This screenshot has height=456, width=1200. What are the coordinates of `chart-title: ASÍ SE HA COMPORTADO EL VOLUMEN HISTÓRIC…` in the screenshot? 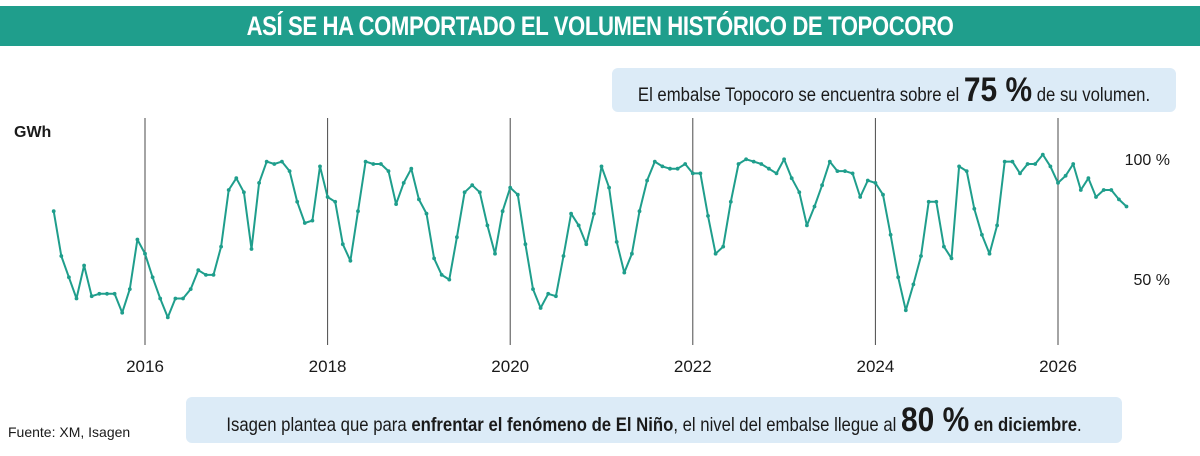 It's located at (600, 25).